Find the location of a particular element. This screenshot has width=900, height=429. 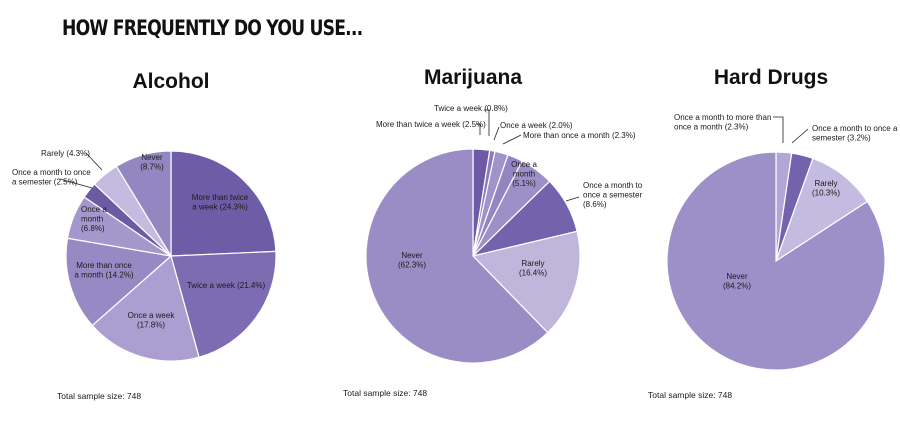

alcohol-slice-label: Once a month (6.8%) is located at coordinates (94, 219).